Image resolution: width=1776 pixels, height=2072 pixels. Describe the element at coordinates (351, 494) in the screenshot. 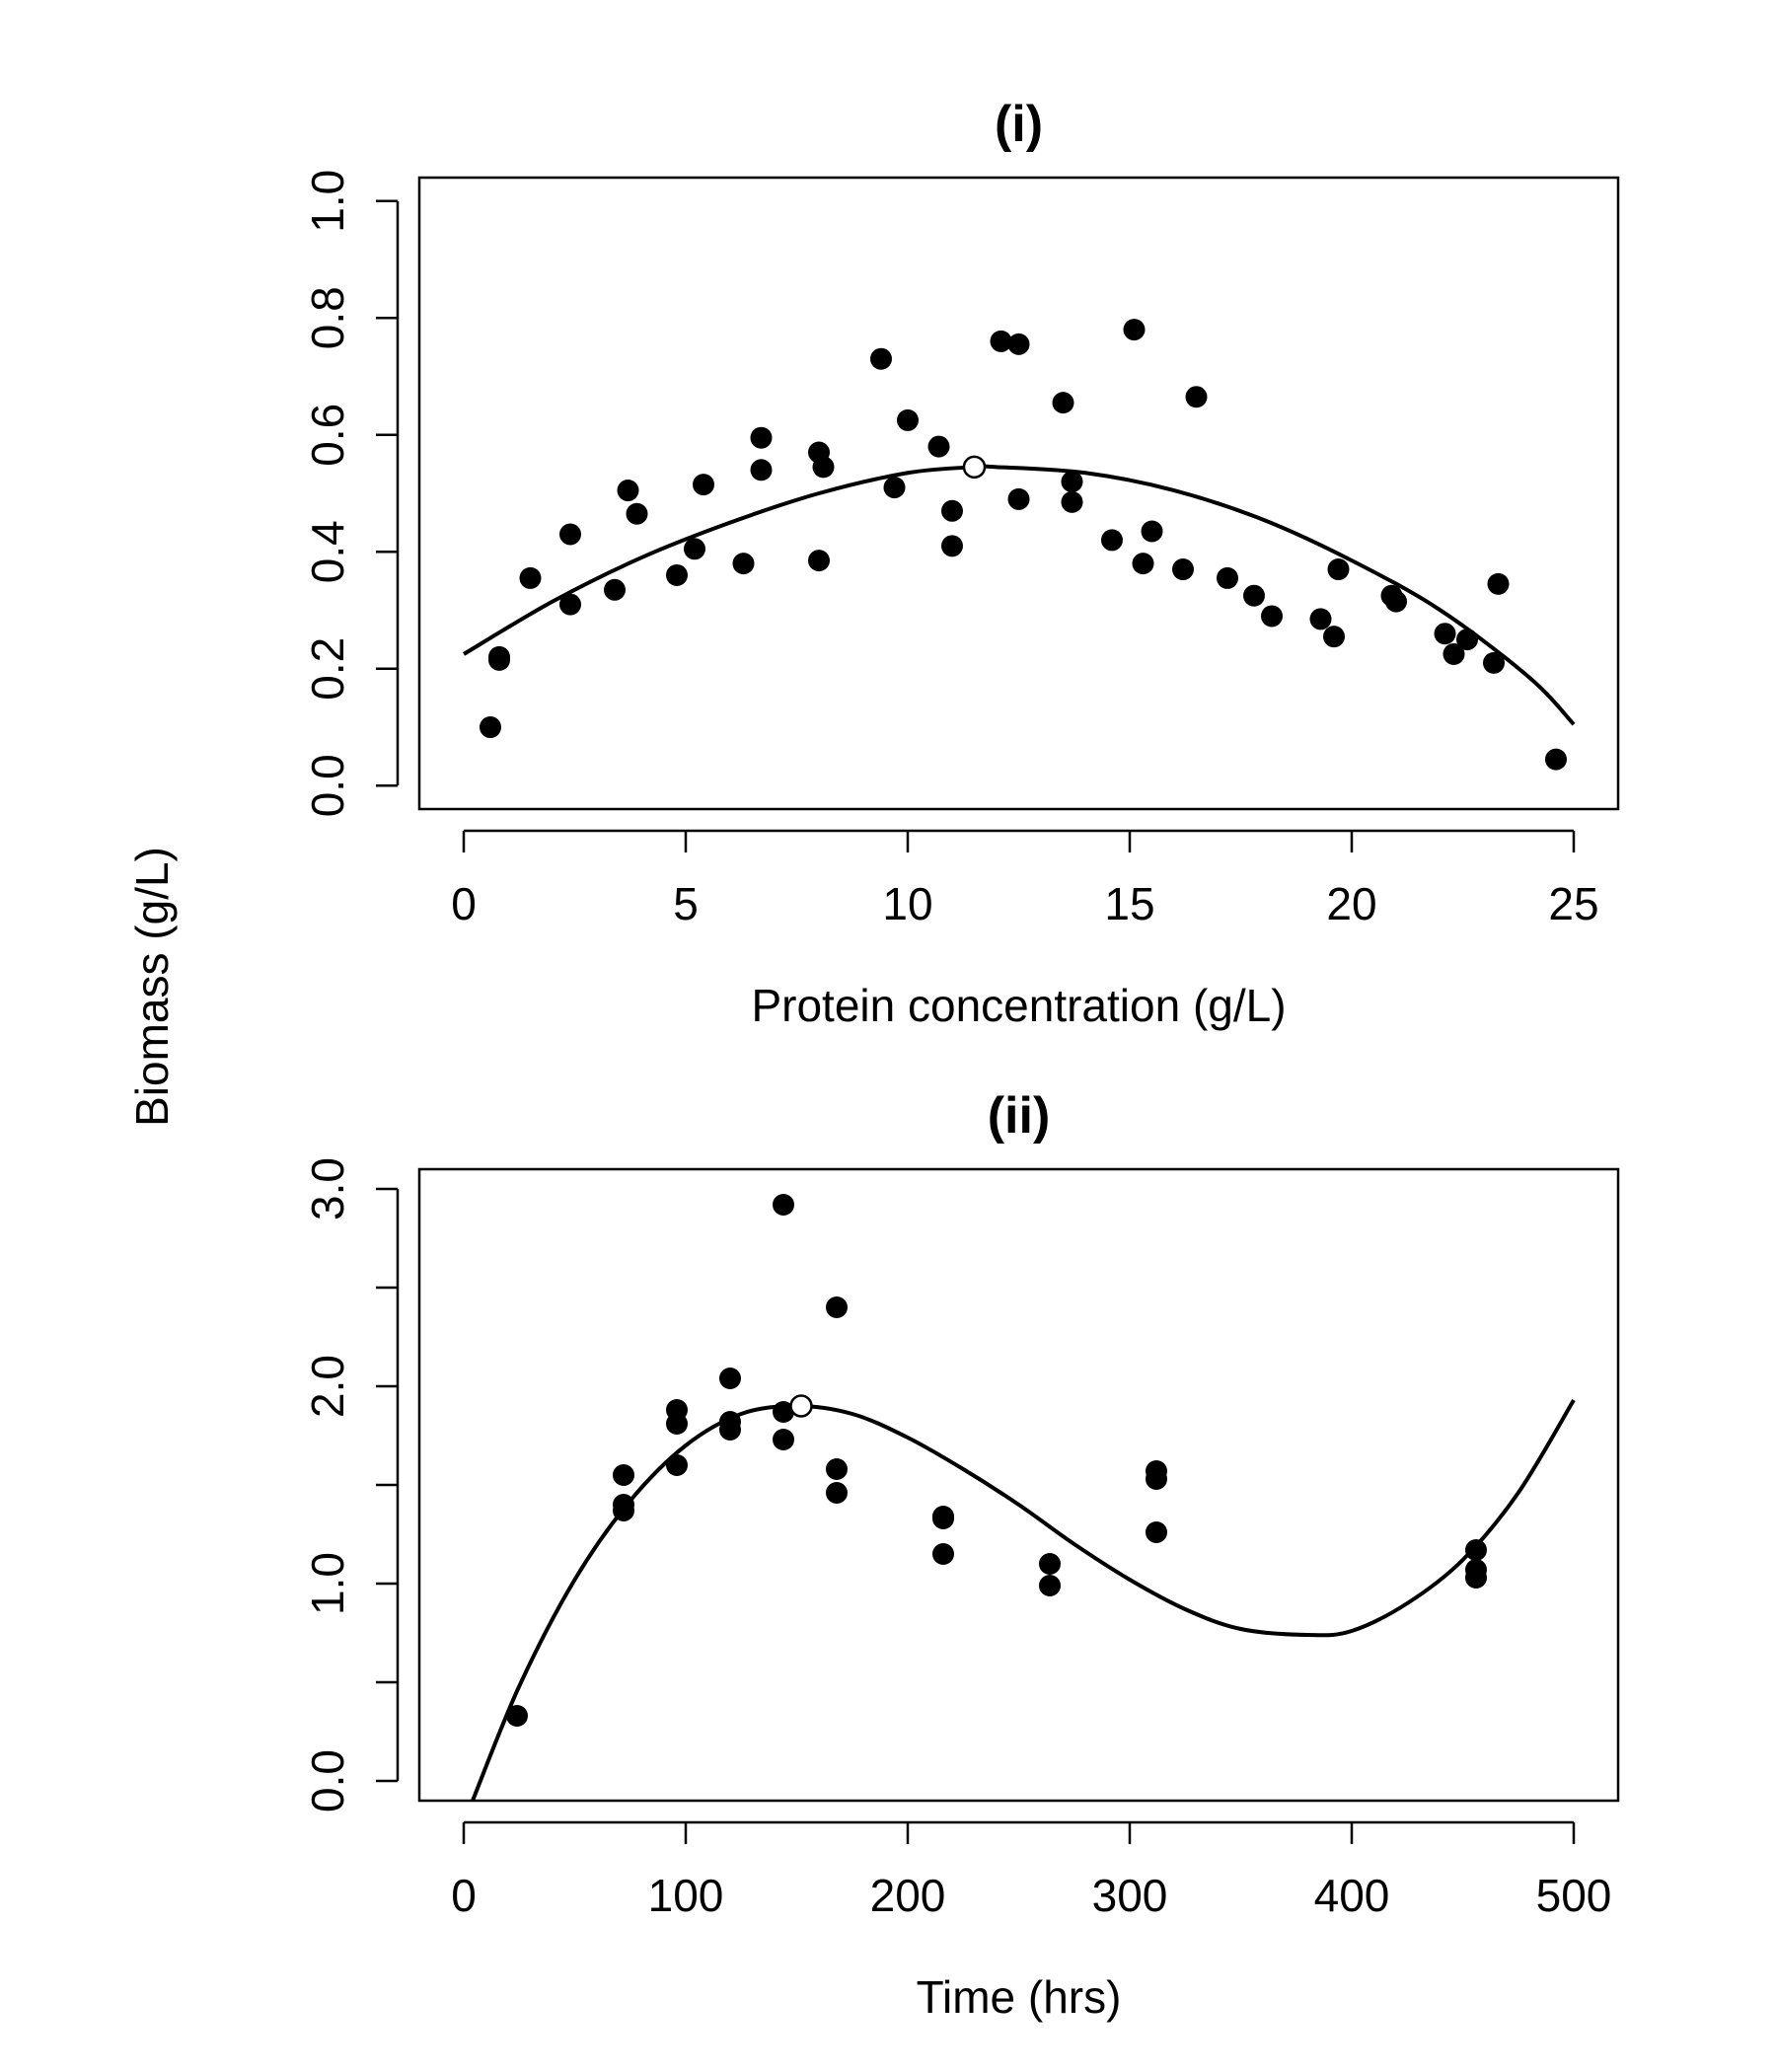

I see `y-axis: 0.0 0.2 0.4 0.6 0.8 1.0` at that location.